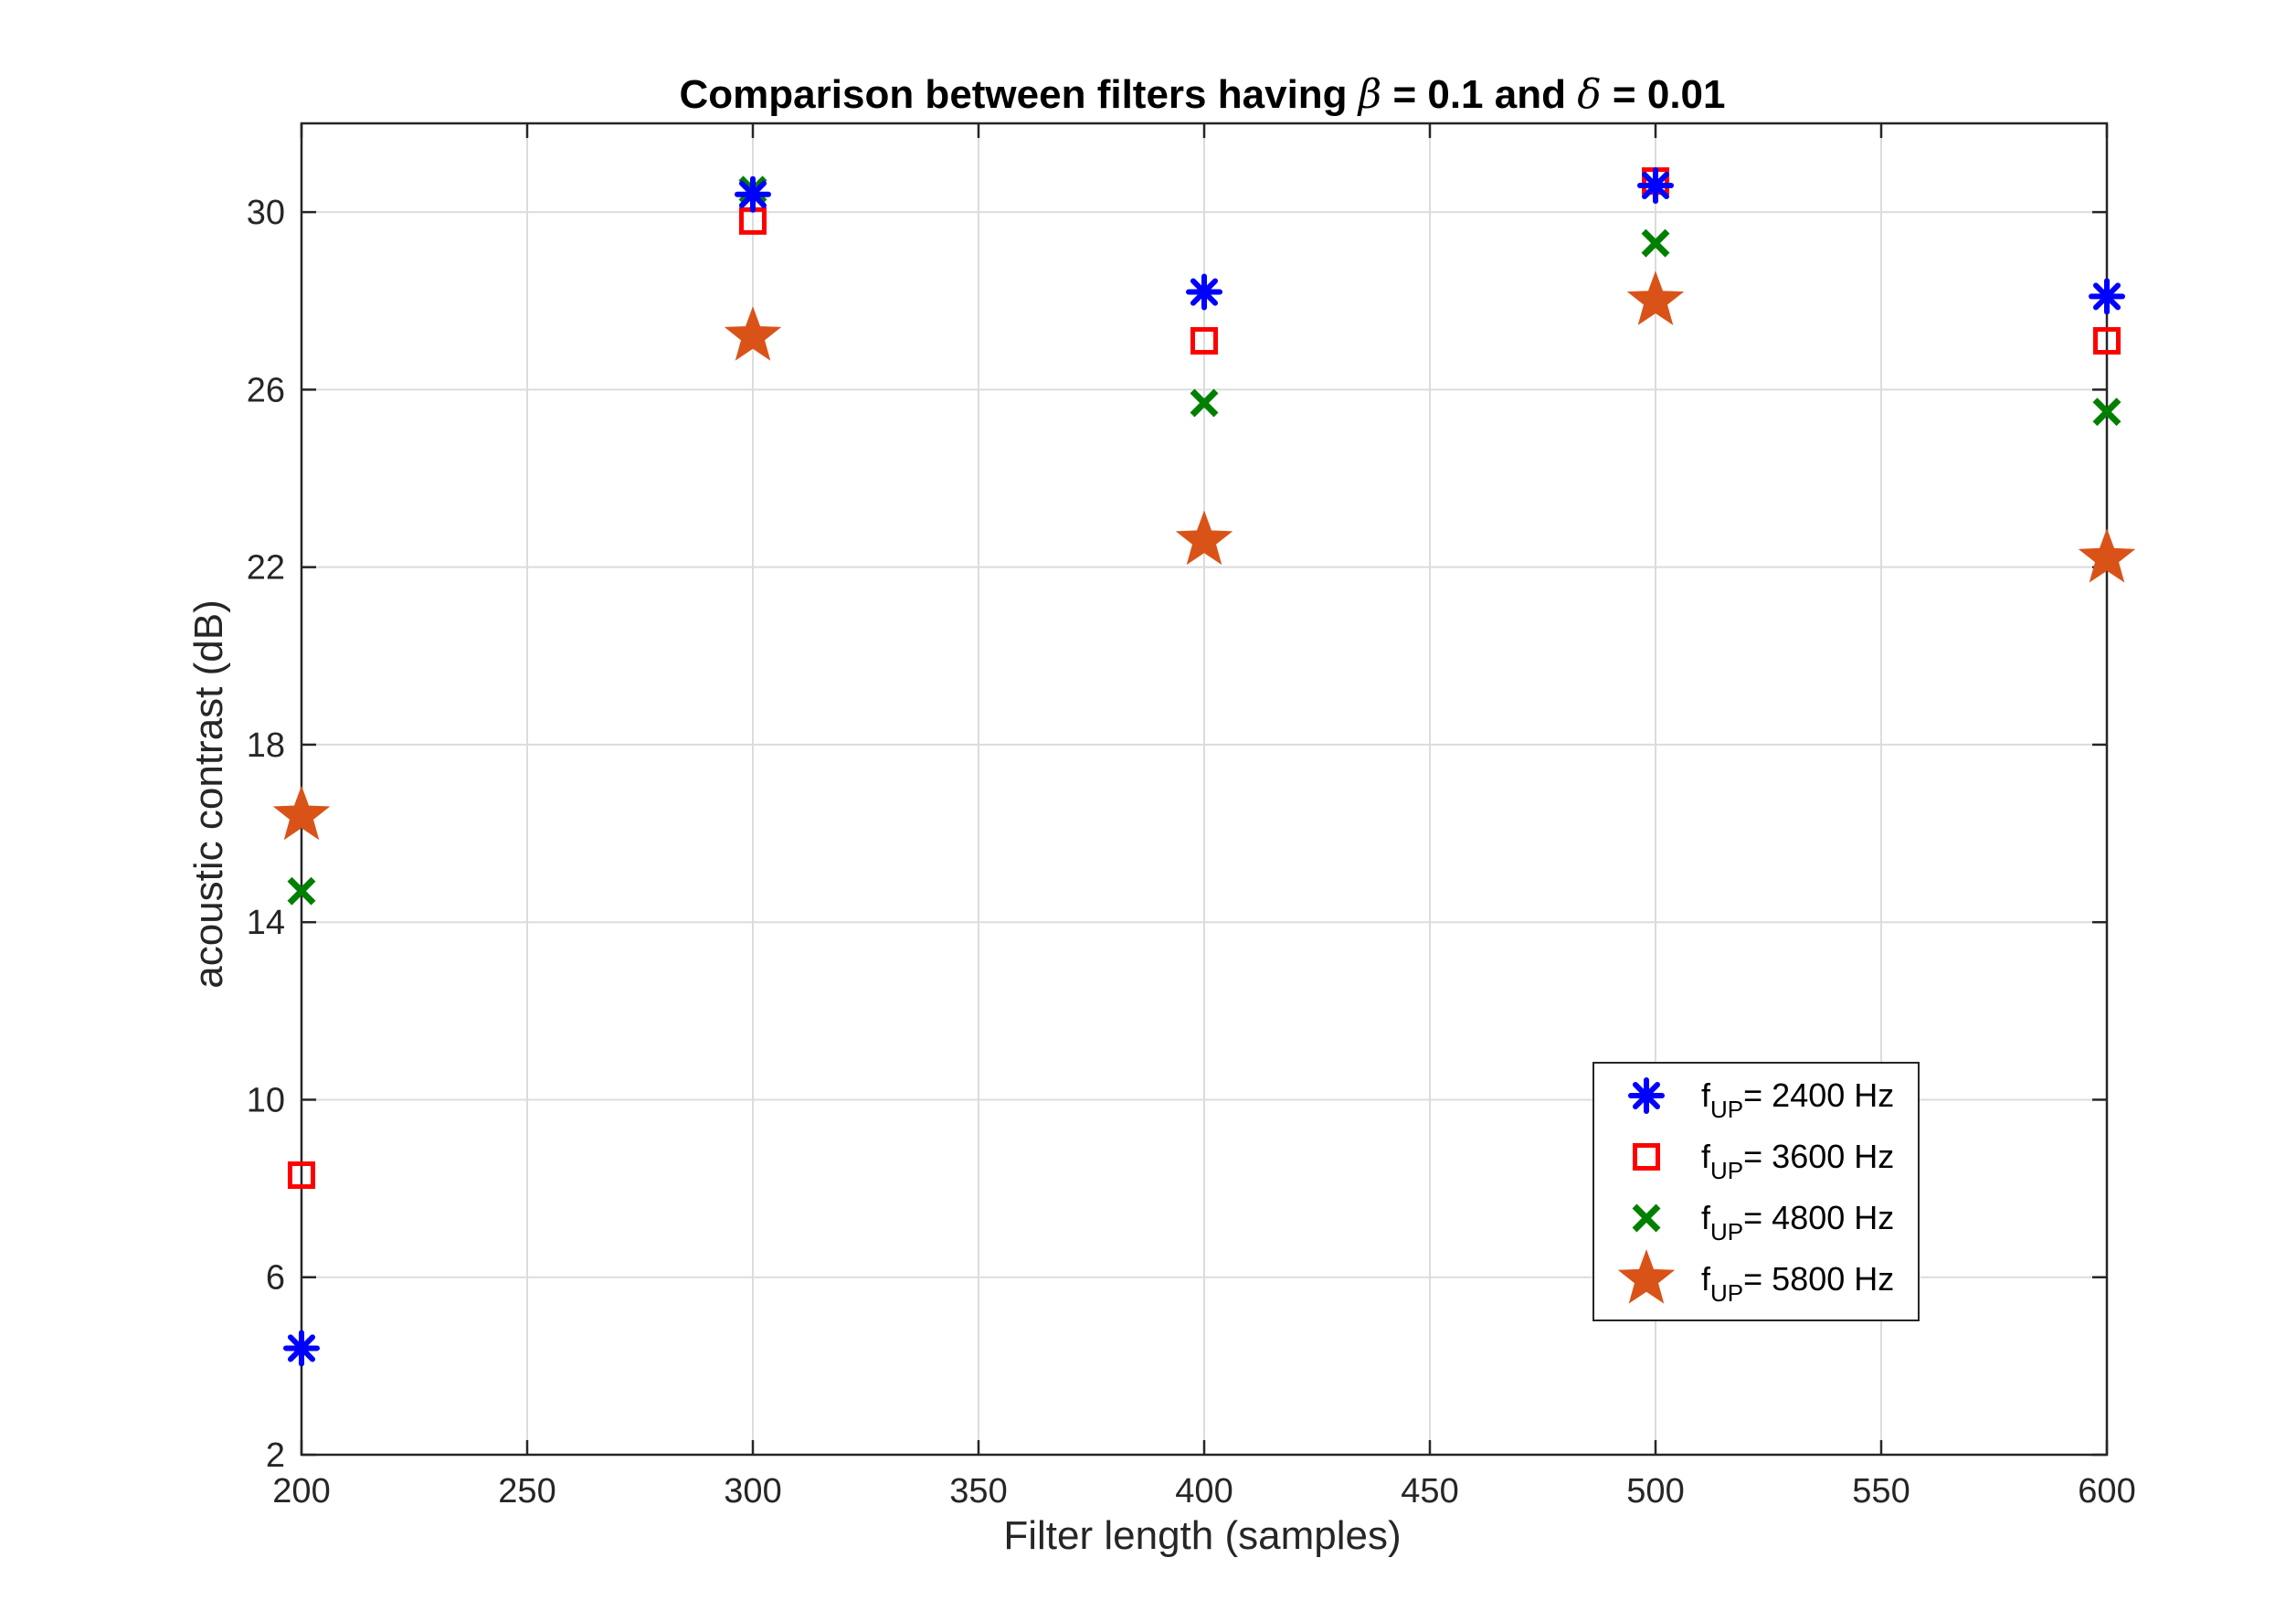 This screenshot has width=2296, height=1611. What do you see at coordinates (266, 213) in the screenshot?
I see `y-tick-label: 30` at bounding box center [266, 213].